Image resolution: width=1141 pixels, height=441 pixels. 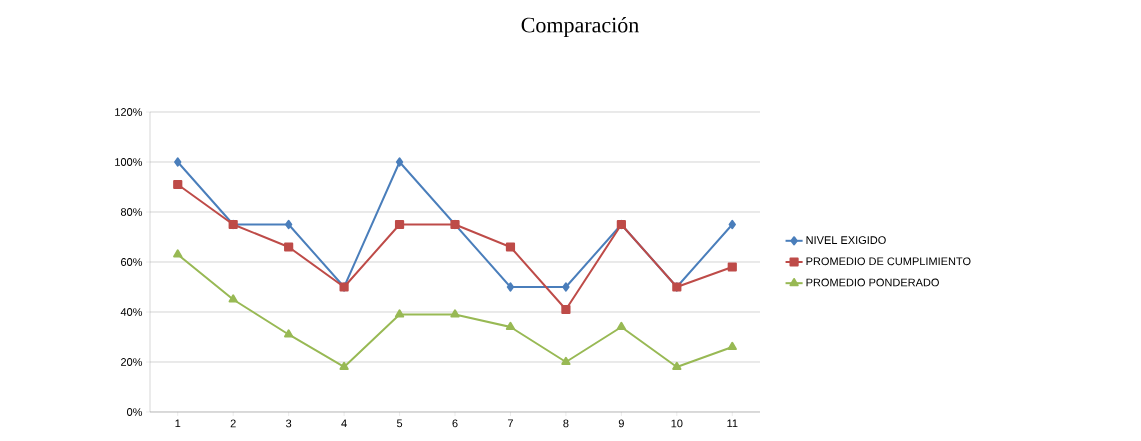 I want to click on x-tick-label: 10, so click(x=677, y=423).